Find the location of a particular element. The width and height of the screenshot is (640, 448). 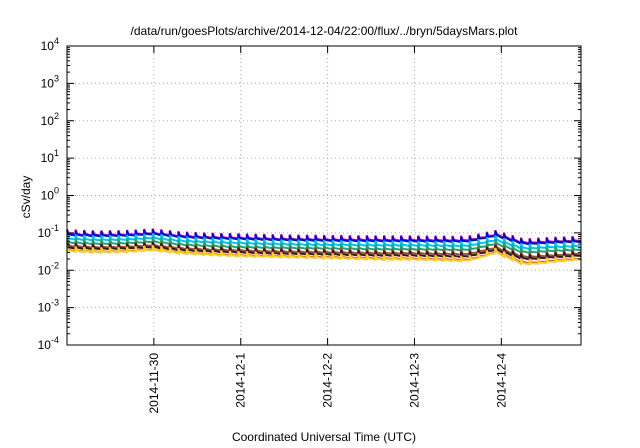

y-tick-label: 10¹ is located at coordinates (50, 156).